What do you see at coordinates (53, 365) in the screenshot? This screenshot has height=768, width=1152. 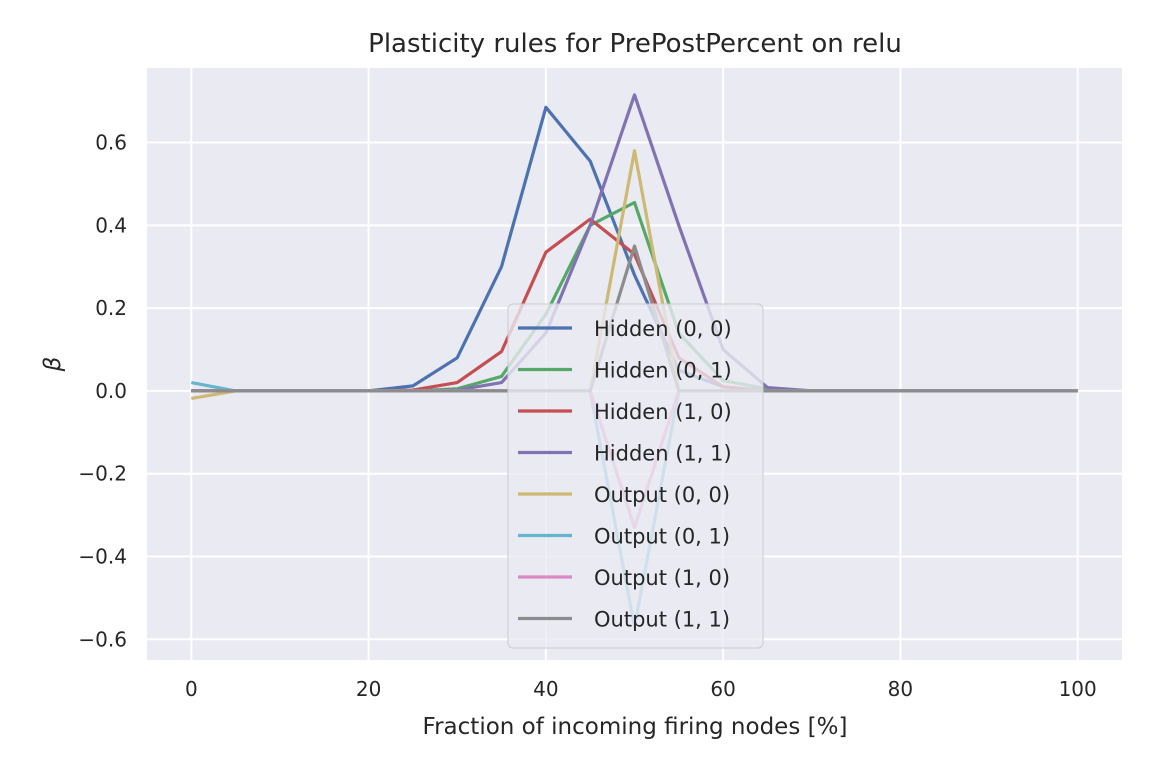 I see `y-axis-label: β` at bounding box center [53, 365].